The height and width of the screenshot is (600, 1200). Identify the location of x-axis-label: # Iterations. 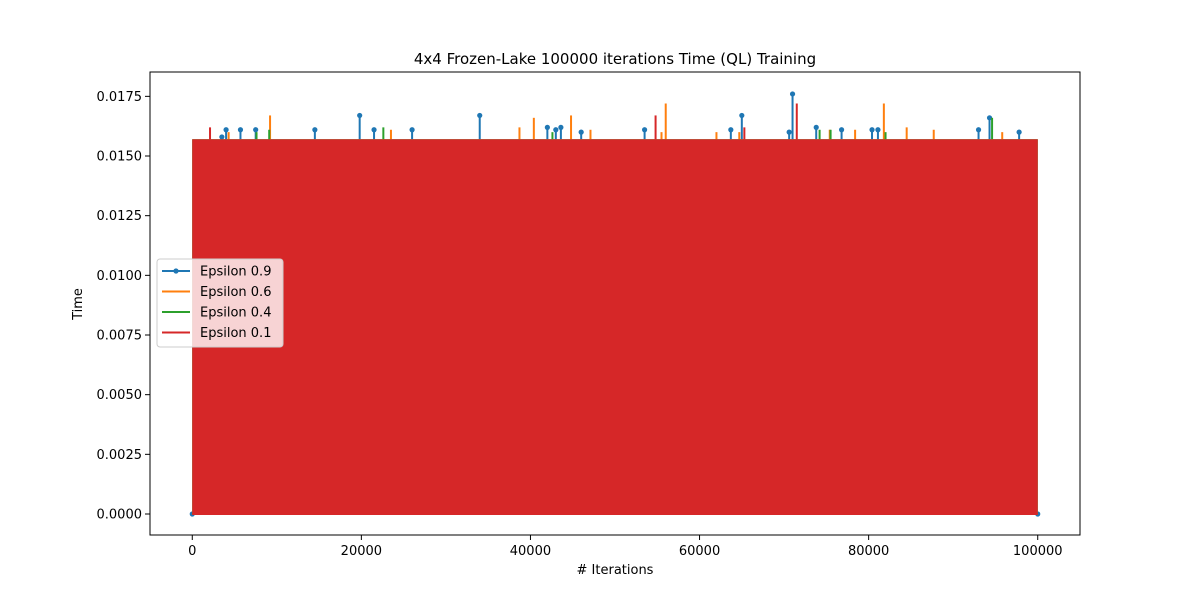
(615, 570).